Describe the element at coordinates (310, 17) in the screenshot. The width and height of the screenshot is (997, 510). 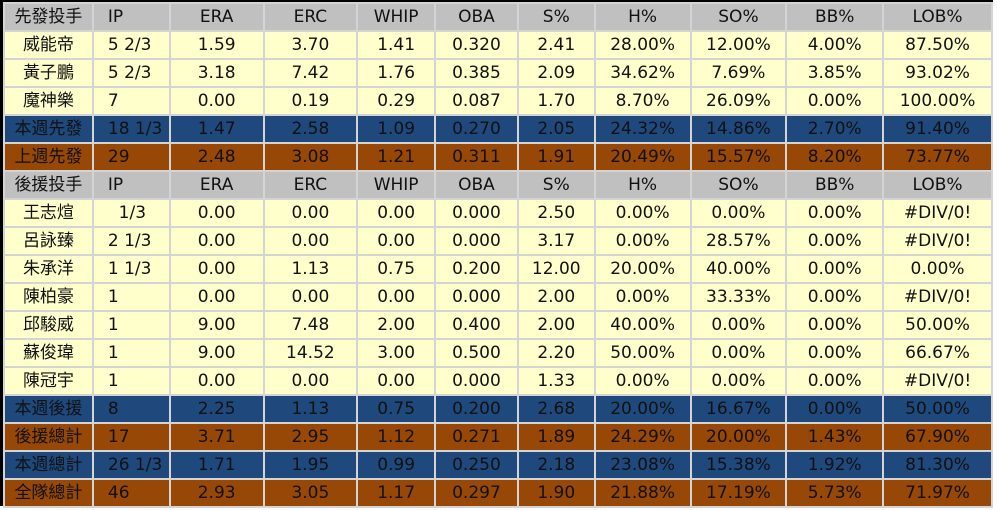
I see `header-cell-erc: ERC` at that location.